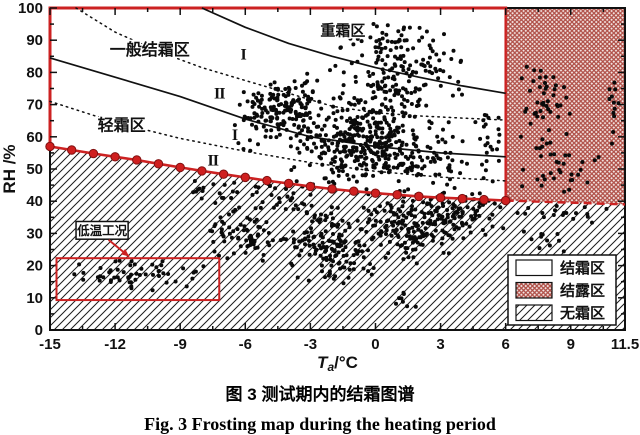 The image size is (640, 435). What do you see at coordinates (122, 125) in the screenshot?
I see `zone-label: 轻霜区` at bounding box center [122, 125].